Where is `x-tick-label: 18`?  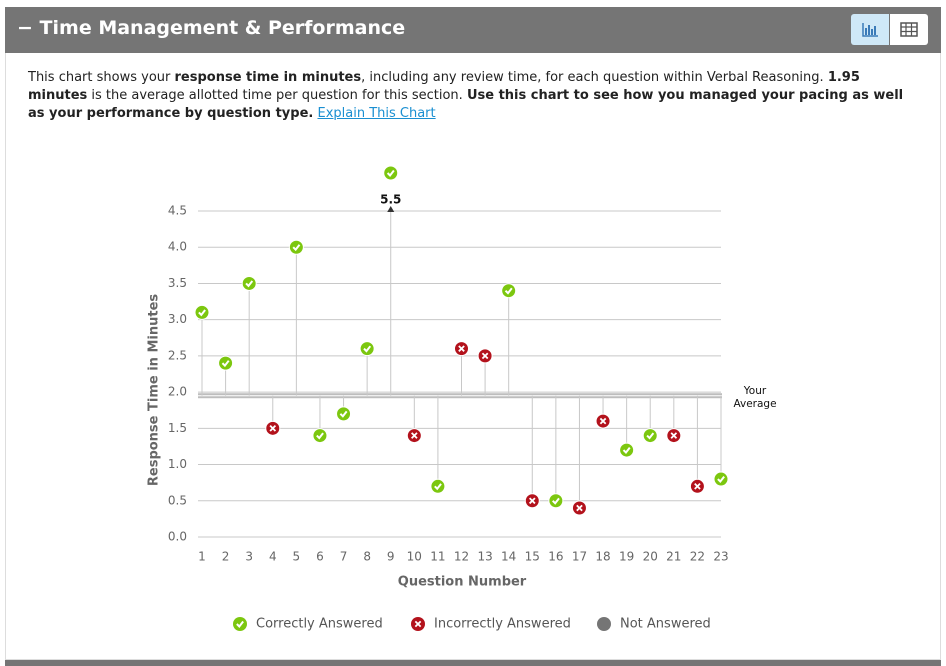
x-tick-label: 18 is located at coordinates (602, 557).